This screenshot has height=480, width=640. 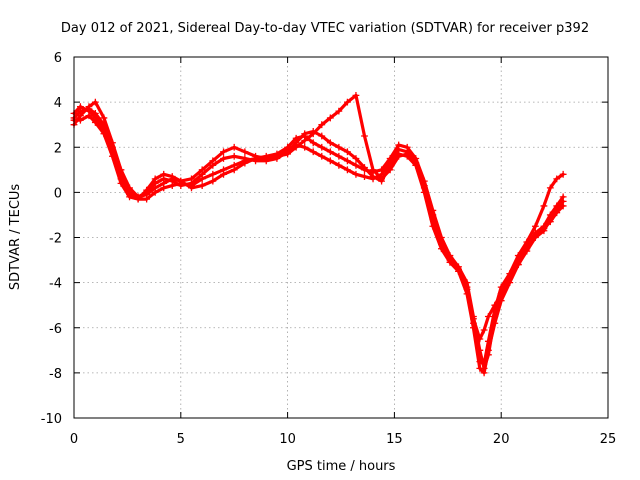 I want to click on y-tick-label: 0, so click(x=58, y=193).